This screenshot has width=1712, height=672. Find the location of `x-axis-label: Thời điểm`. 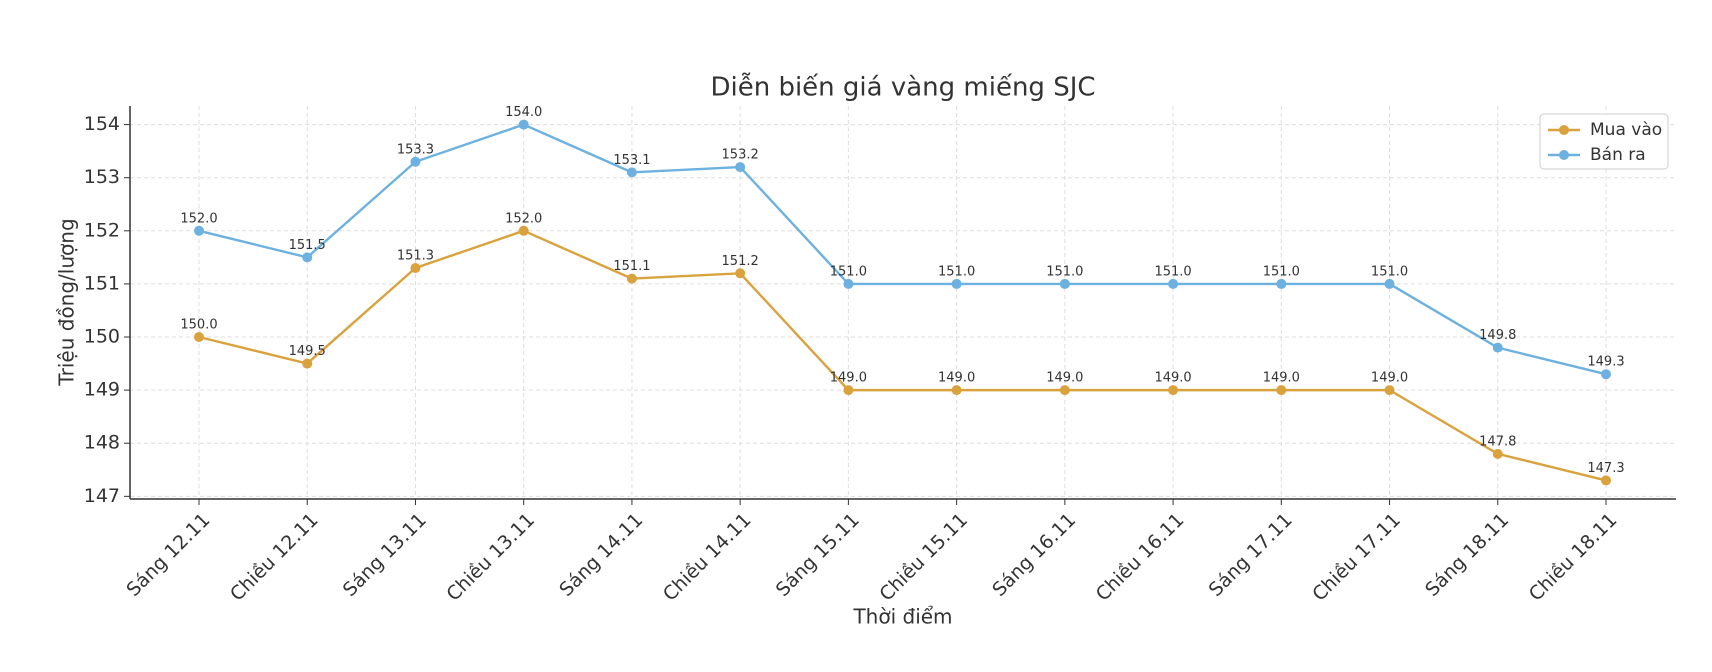

x-axis-label: Thời điểm is located at coordinates (902, 617).